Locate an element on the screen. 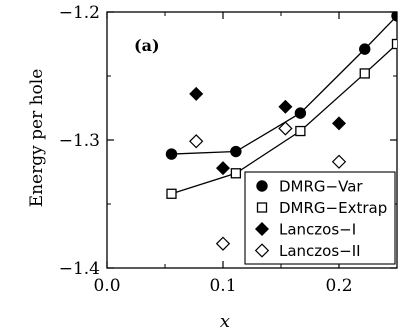 The image size is (401, 333). legend-label-dmrg-extrap: DMRG−Extrap is located at coordinates (333, 208).